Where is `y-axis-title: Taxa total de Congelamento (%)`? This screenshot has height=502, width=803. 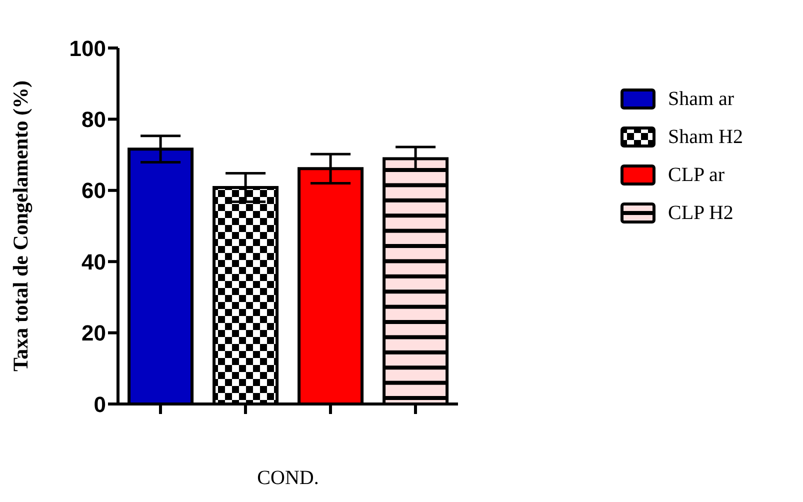 y-axis-title: Taxa total de Congelamento (%) is located at coordinates (20, 226).